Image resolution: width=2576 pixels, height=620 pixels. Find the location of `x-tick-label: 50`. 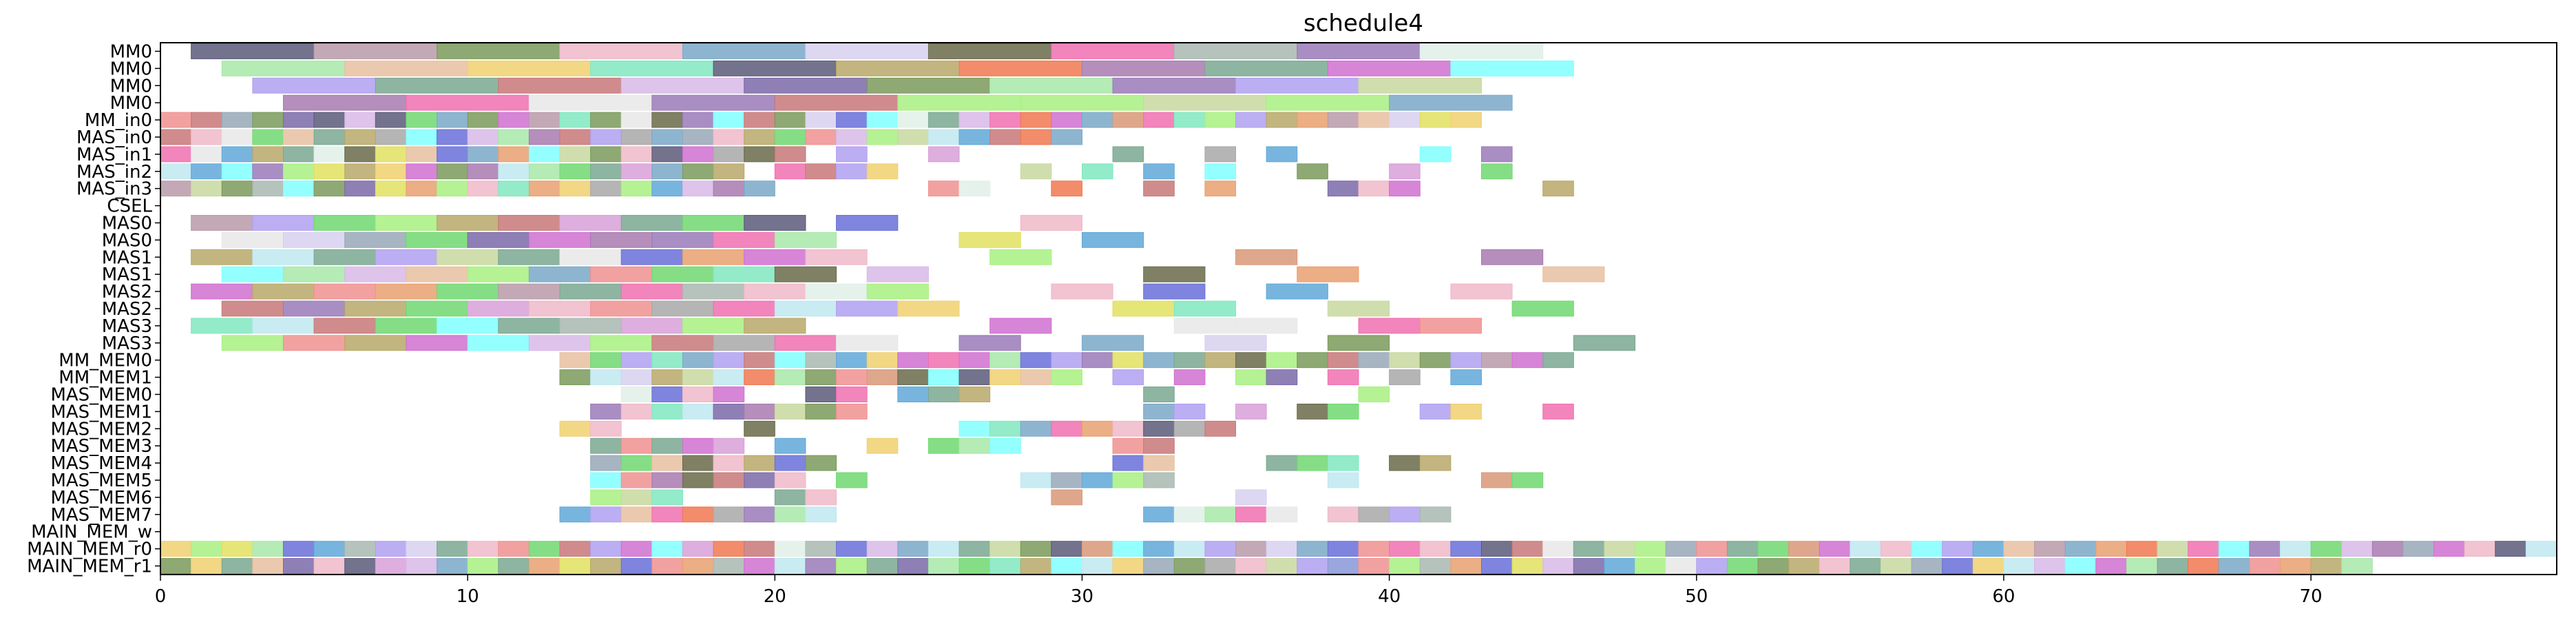

x-tick-label: 50 is located at coordinates (1696, 596).